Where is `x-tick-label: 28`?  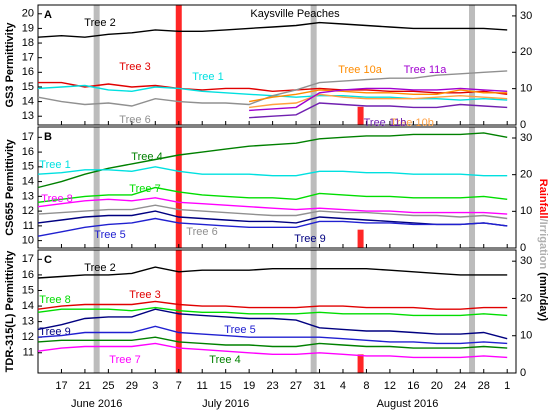 x-tick-label: 28 is located at coordinates (484, 386).